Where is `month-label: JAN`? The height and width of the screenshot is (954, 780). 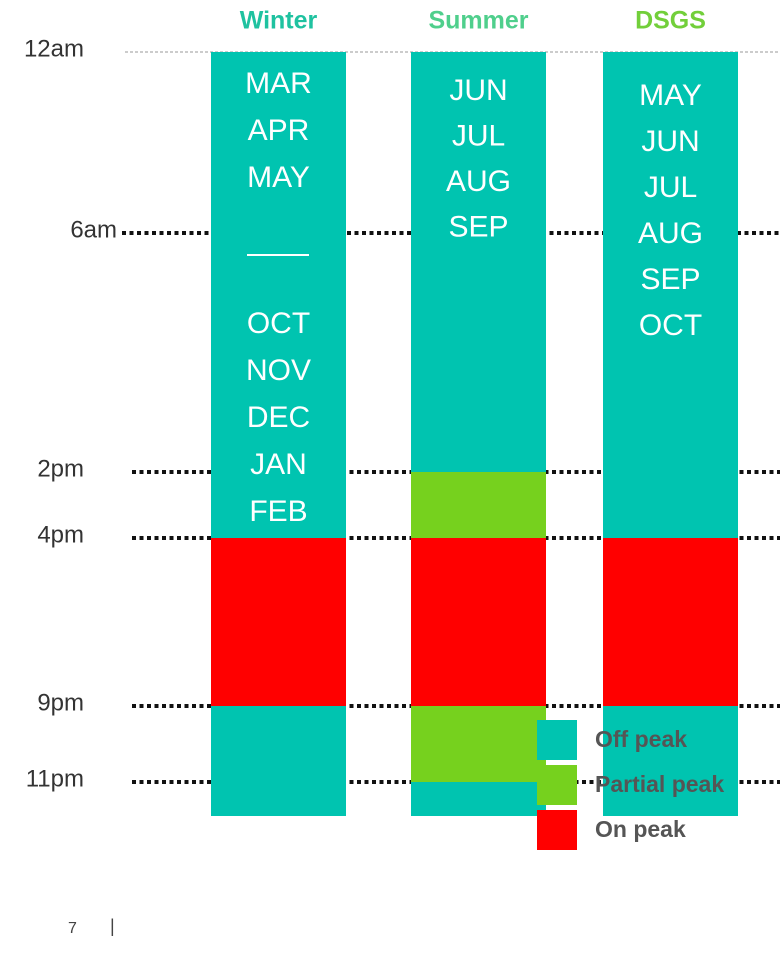
month-label: JAN is located at coordinates (278, 464).